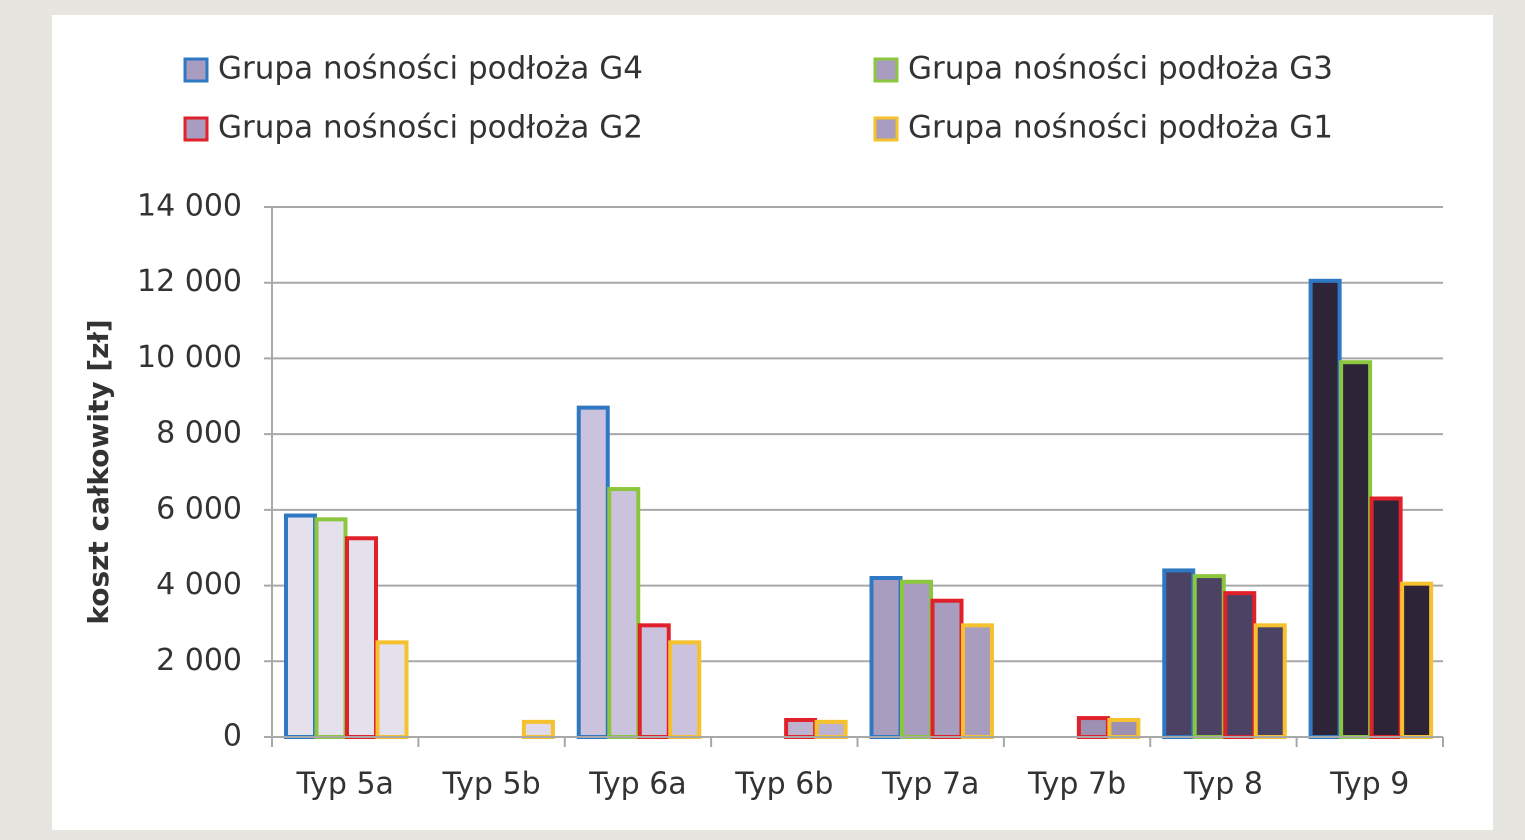 The height and width of the screenshot is (840, 1525). What do you see at coordinates (930, 784) in the screenshot?
I see `x-tick-label: Typ 7a` at bounding box center [930, 784].